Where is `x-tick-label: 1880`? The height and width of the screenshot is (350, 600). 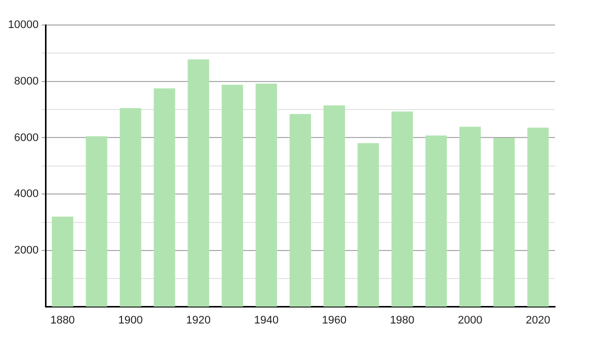 x-tick-label: 1880 is located at coordinates (62, 320).